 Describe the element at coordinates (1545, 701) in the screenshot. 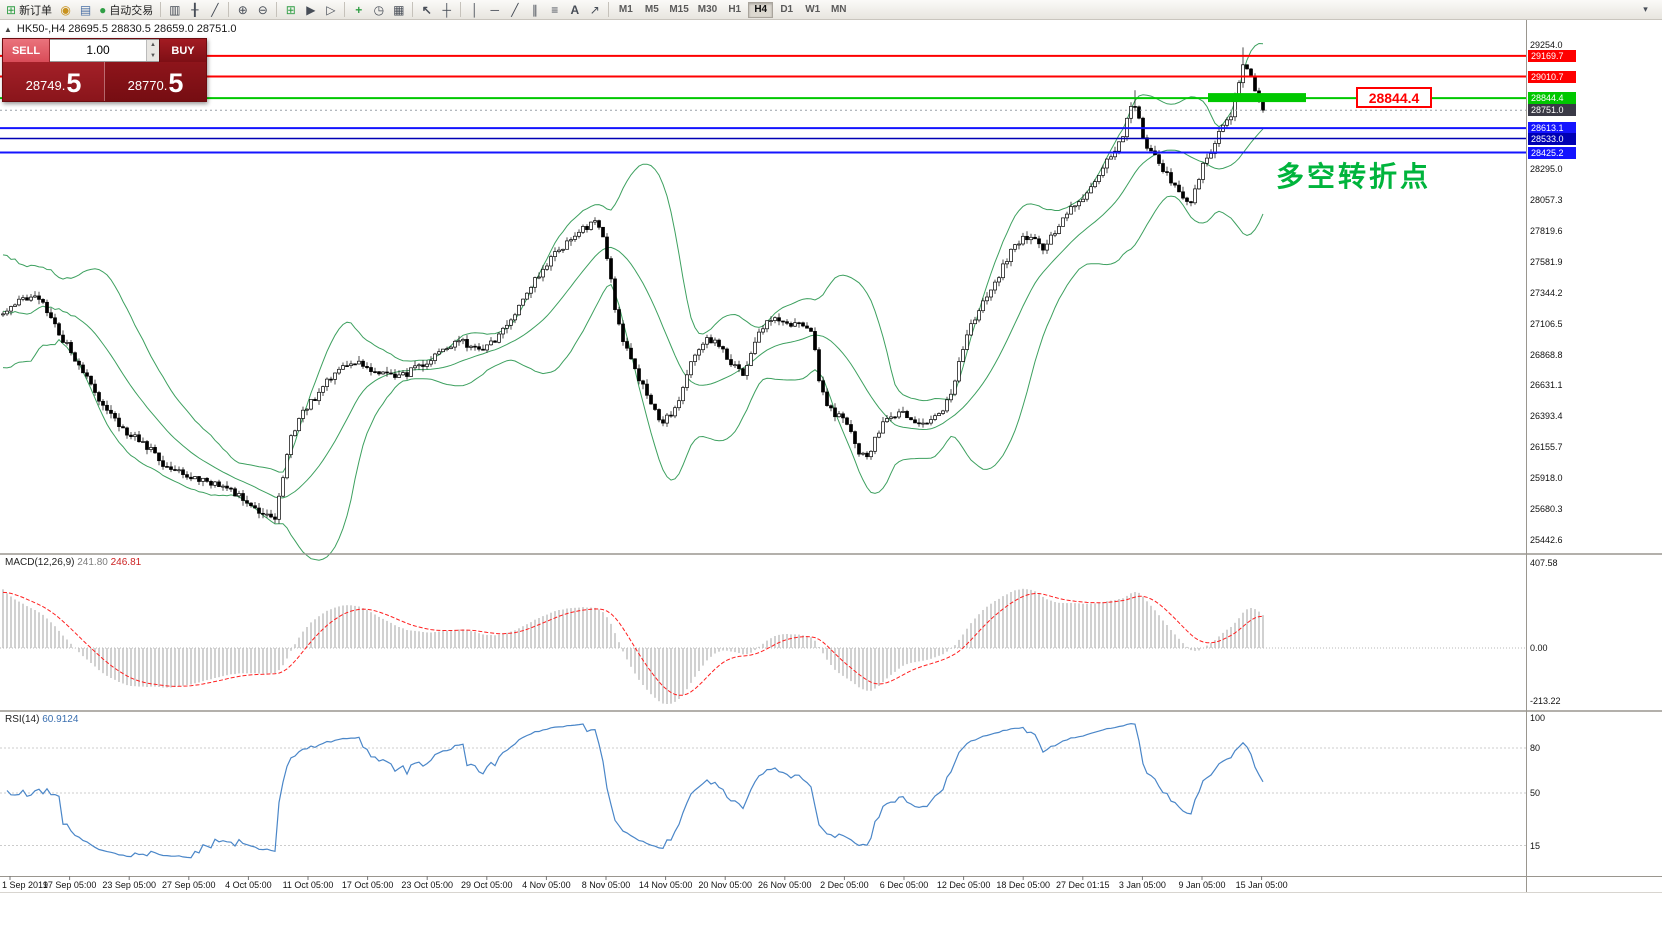

I see `macd-axis-label: -213.22` at that location.